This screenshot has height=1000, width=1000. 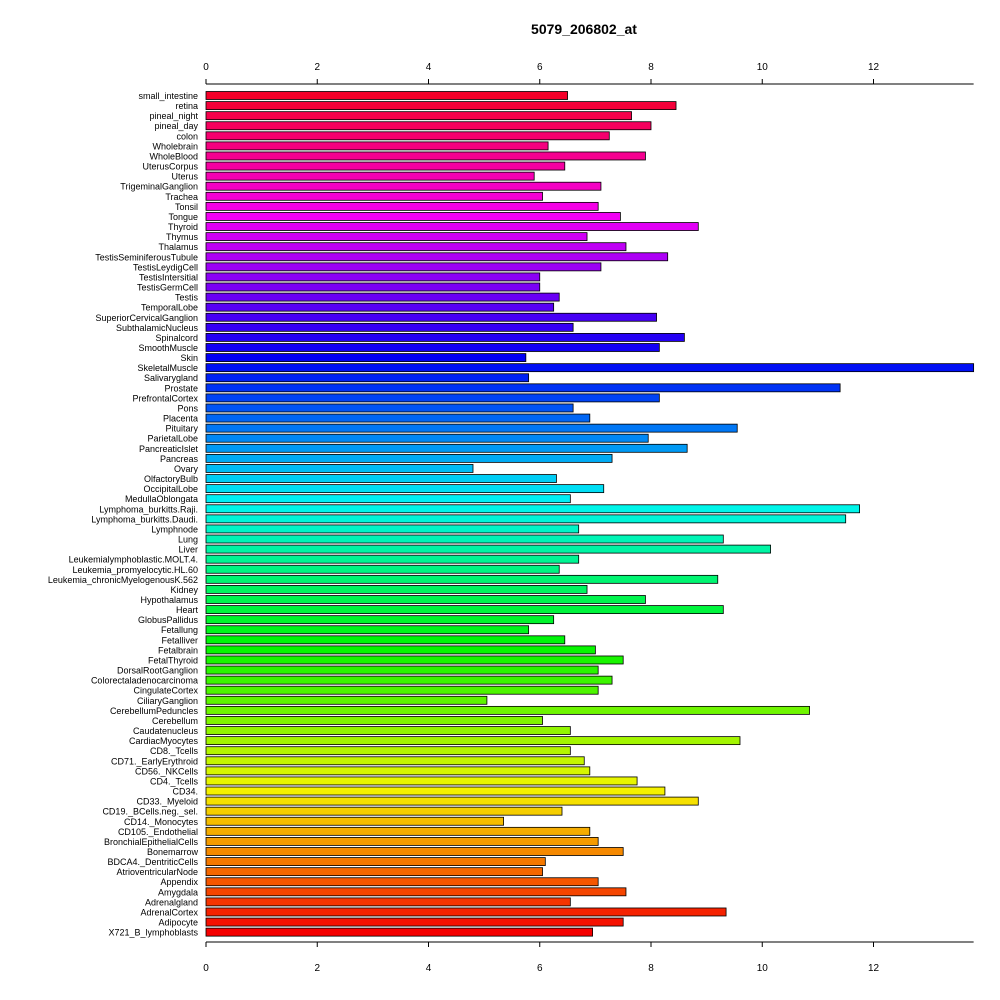 What do you see at coordinates (157, 328) in the screenshot?
I see `category-label-23: SubthalamicNucleus` at bounding box center [157, 328].